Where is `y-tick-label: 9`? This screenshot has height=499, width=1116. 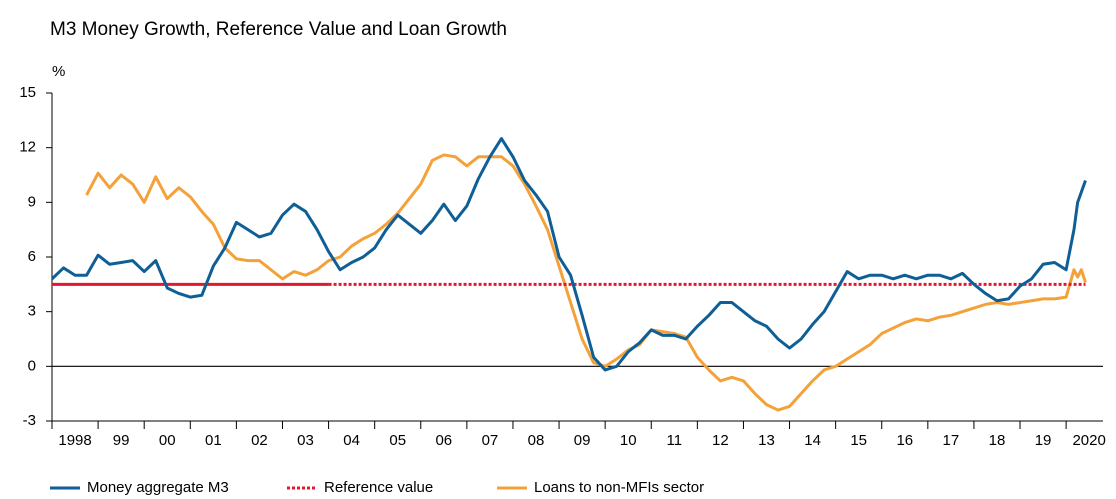 y-tick-label: 9 is located at coordinates (32, 201).